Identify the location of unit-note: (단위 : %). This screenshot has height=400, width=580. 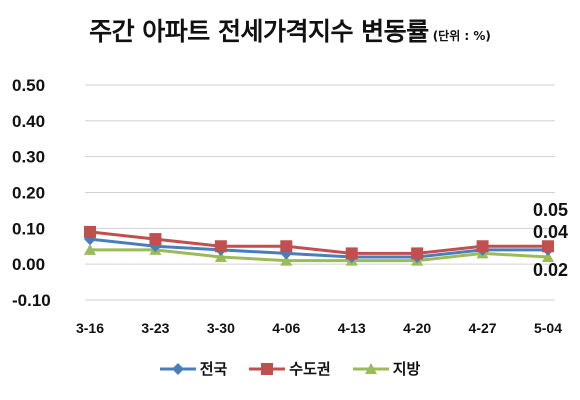
(461, 36).